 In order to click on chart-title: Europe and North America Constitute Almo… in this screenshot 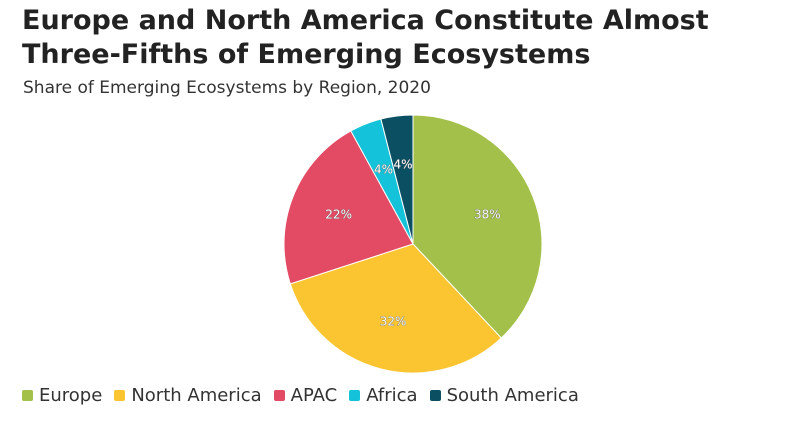, I will do `click(365, 37)`.